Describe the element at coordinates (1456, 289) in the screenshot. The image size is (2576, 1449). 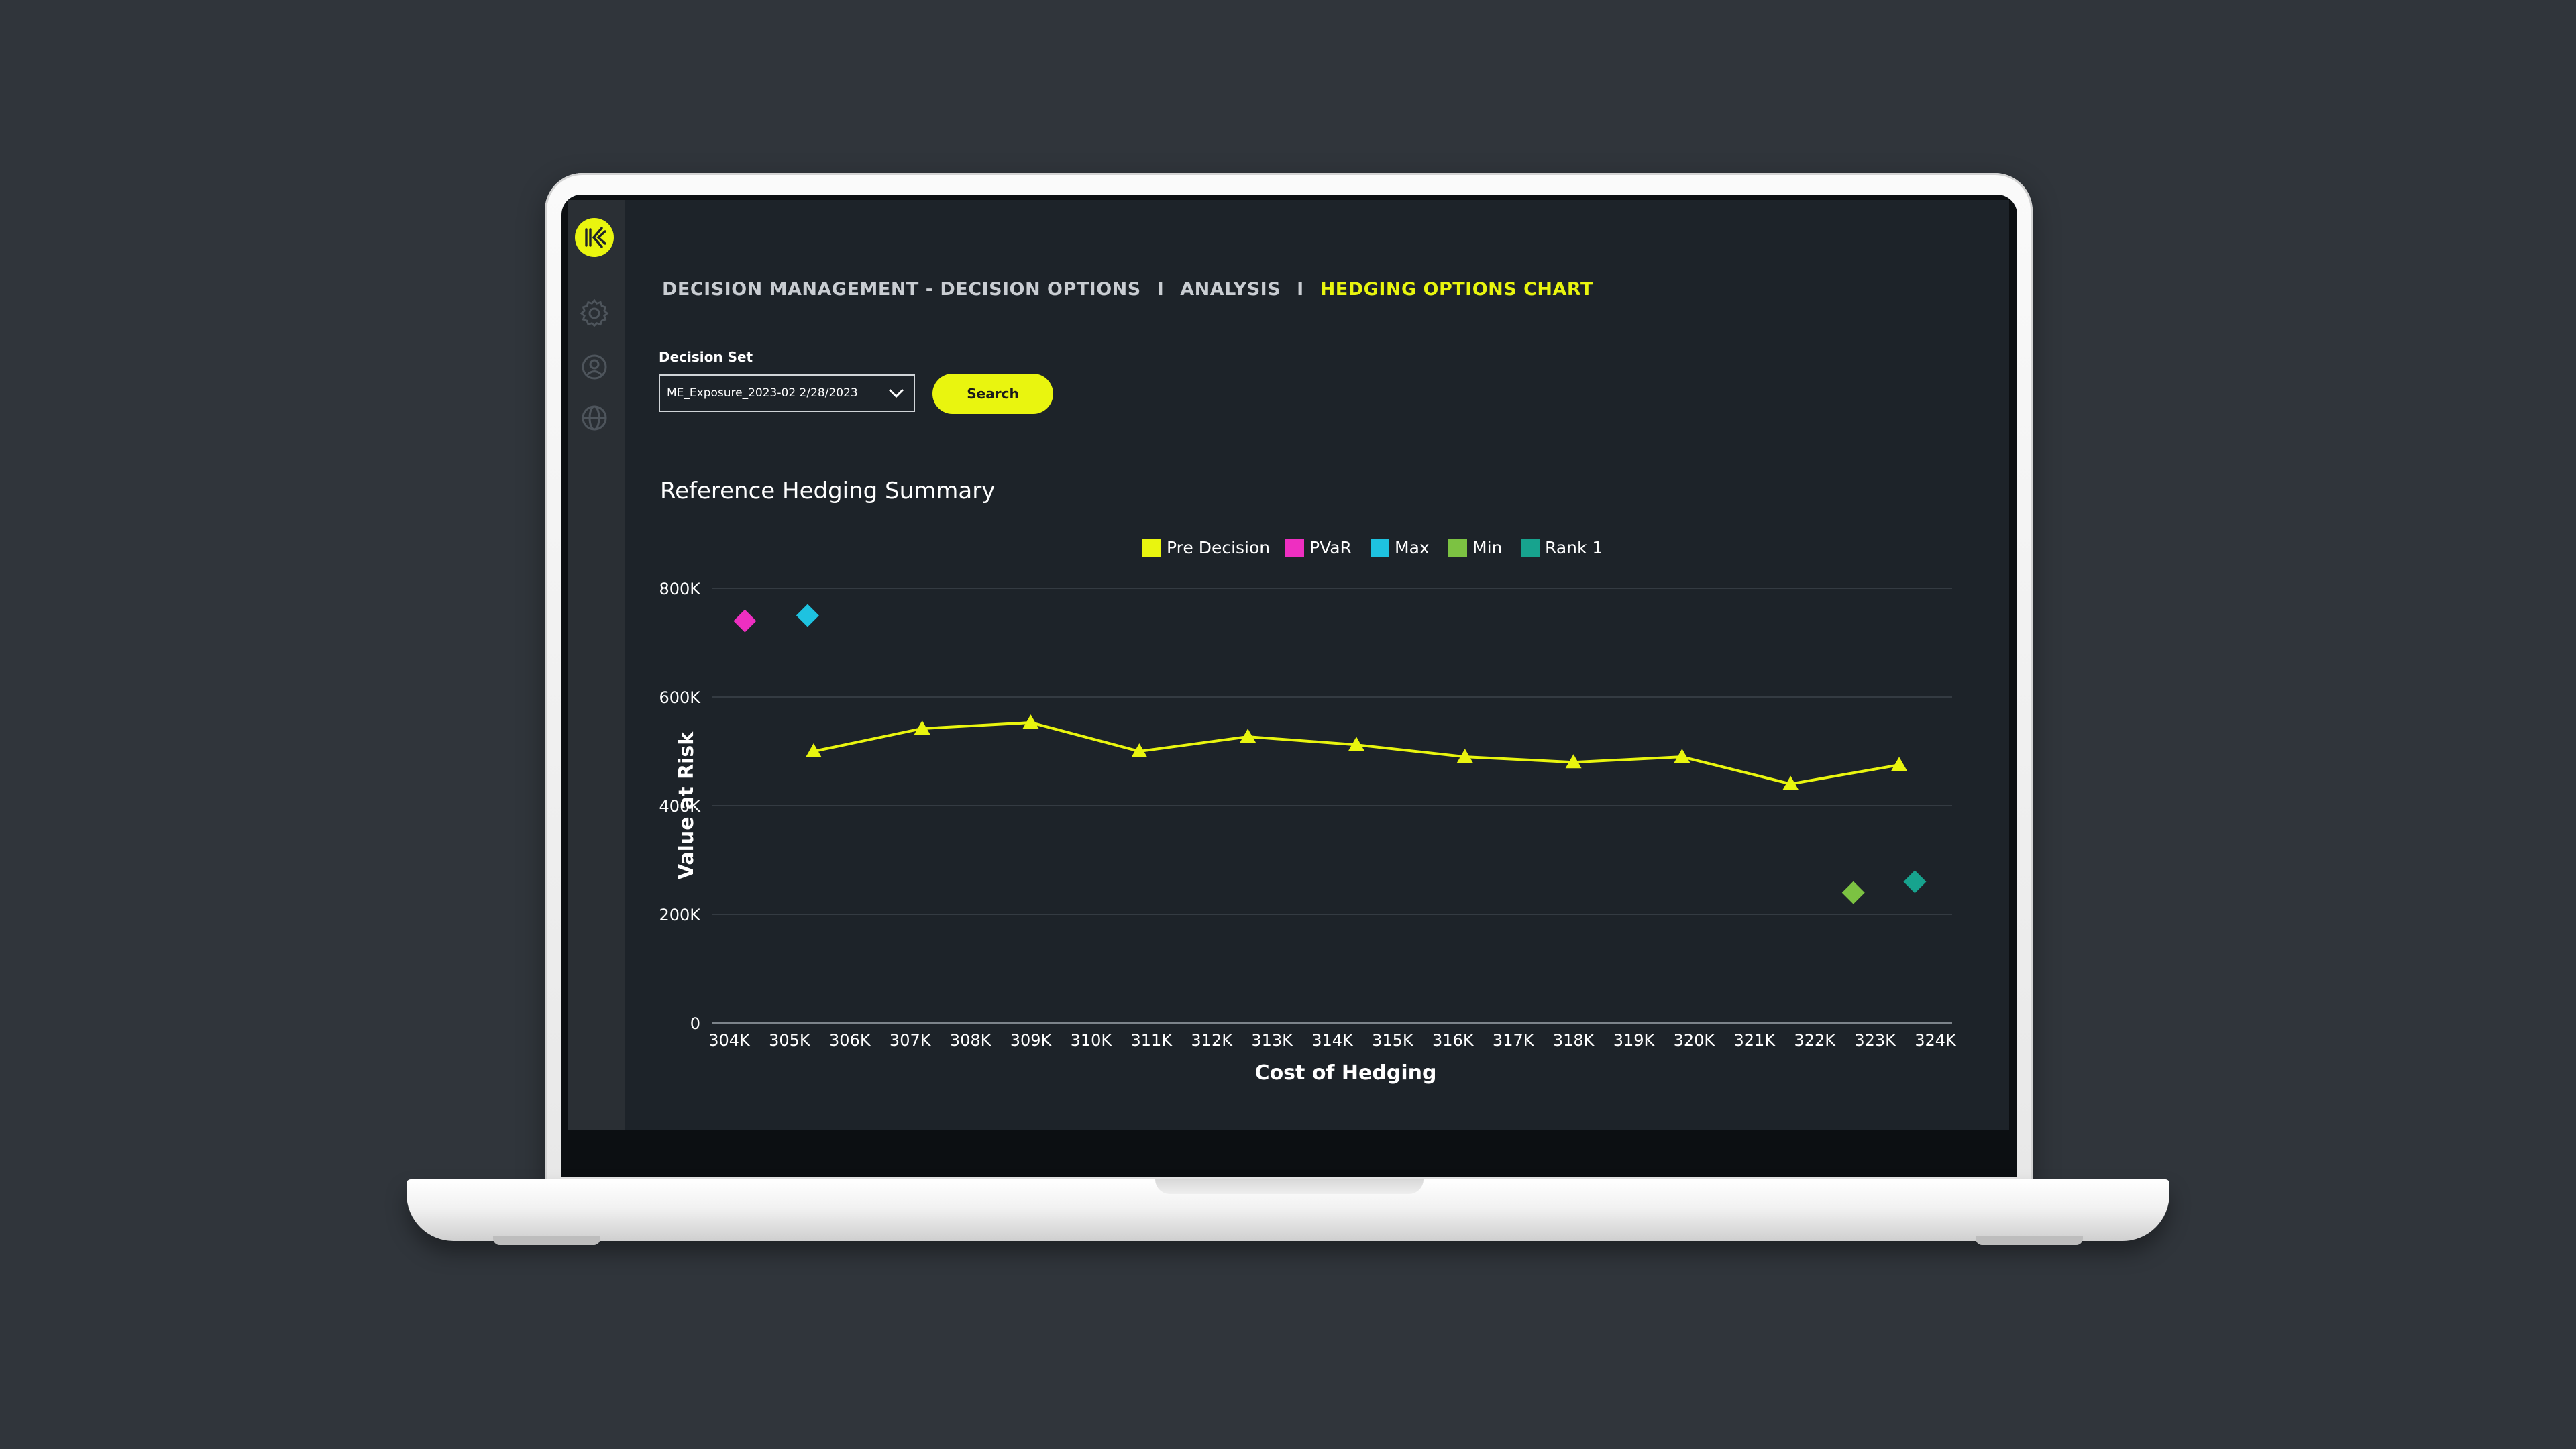
I see `breadcrumb-hedging-options-chart: HEDGING OPTIONS CHART` at that location.